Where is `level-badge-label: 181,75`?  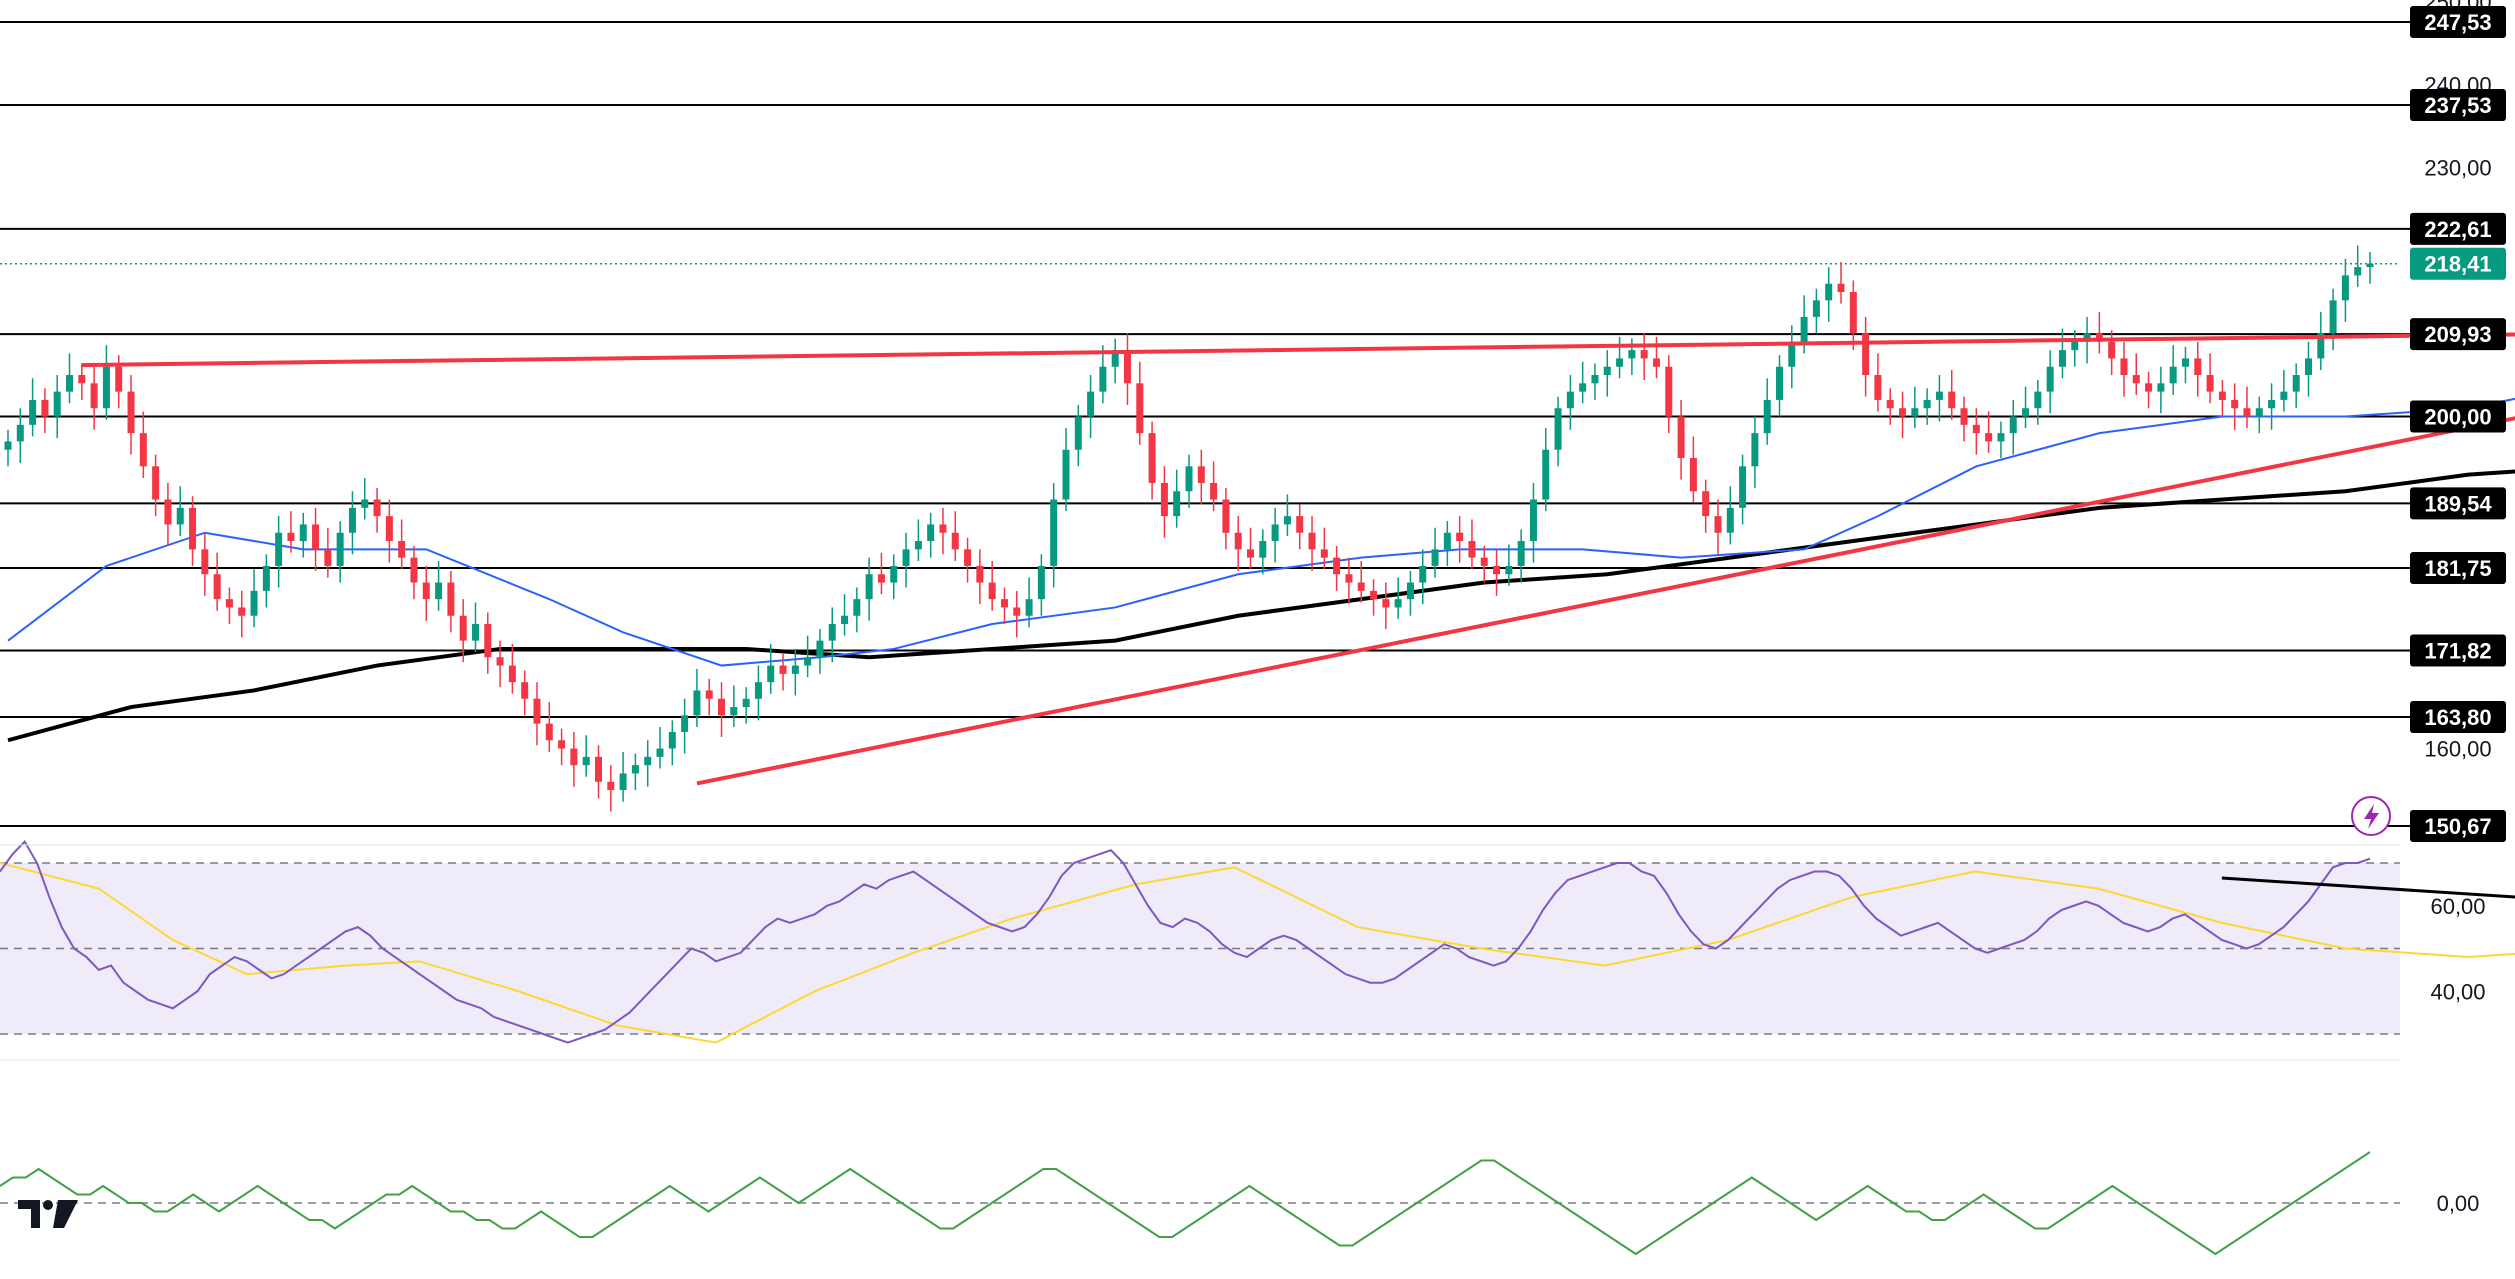 level-badge-label: 181,75 is located at coordinates (2457, 568).